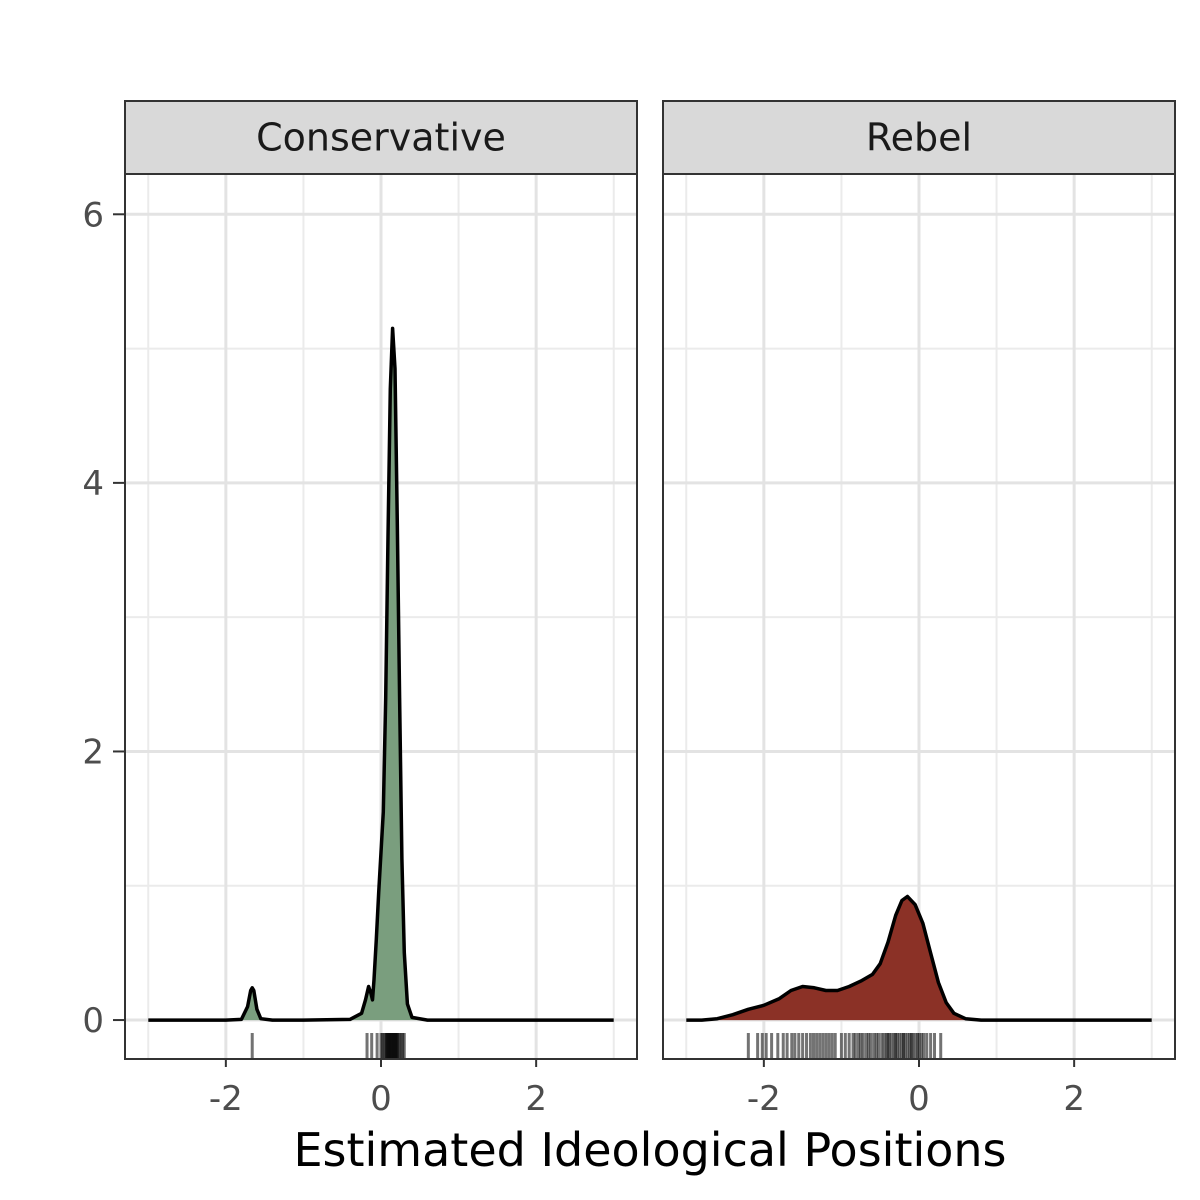  I want to click on y-tick-label: 0, so click(93, 1021).